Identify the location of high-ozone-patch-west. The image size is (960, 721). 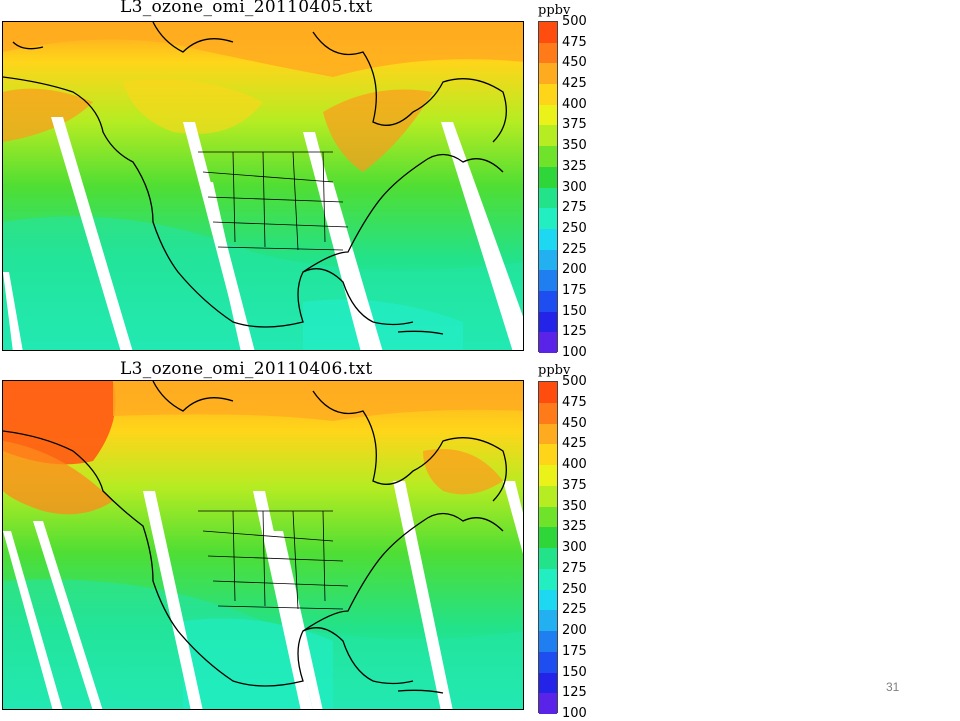
(48, 115).